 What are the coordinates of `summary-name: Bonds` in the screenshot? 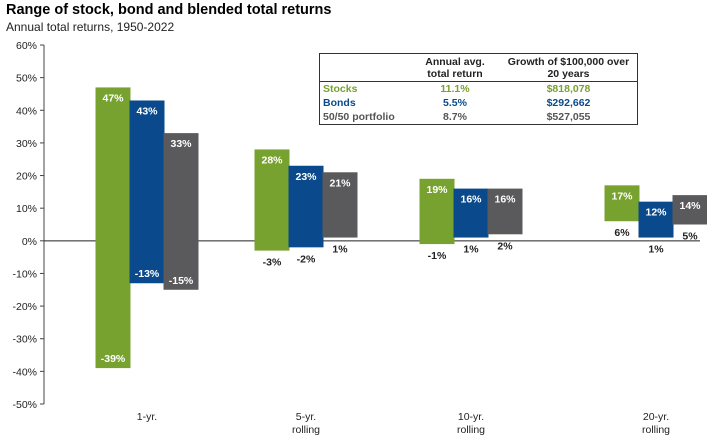 It's located at (339, 103).